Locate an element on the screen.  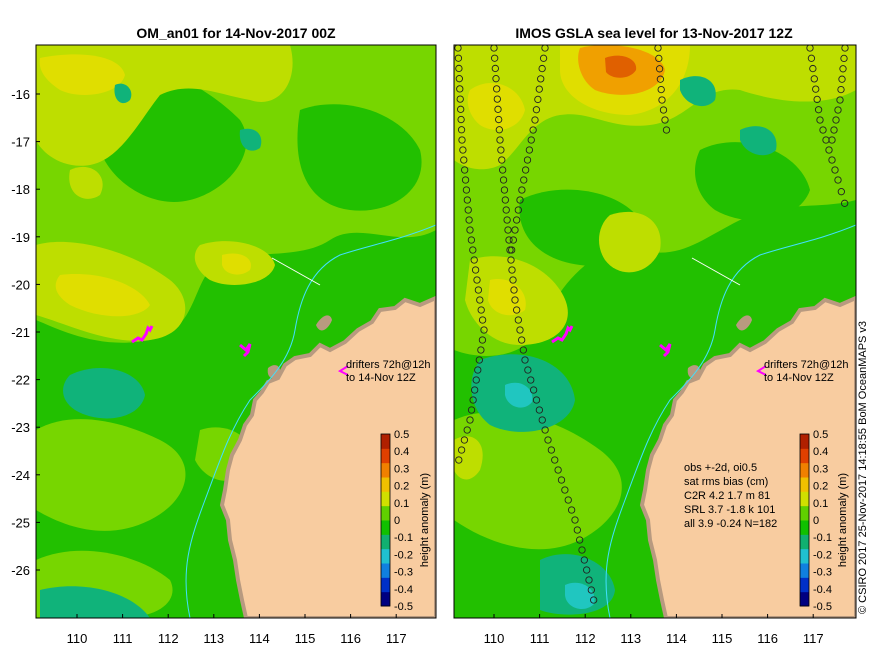
left-lat-axis: -16 -17 -18 -19 -20 -21 -22 -23 -24 -25 -26 is located at coordinates (25, 332).